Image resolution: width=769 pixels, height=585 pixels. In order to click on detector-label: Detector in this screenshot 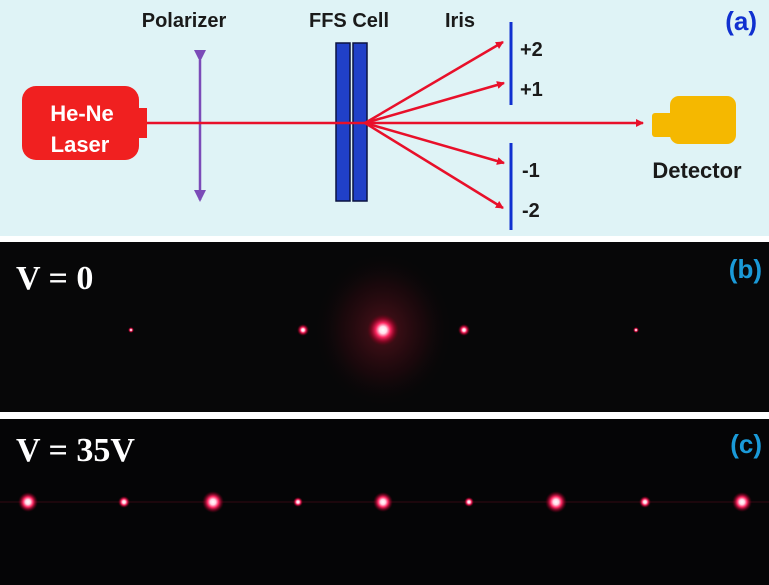, I will do `click(697, 170)`.